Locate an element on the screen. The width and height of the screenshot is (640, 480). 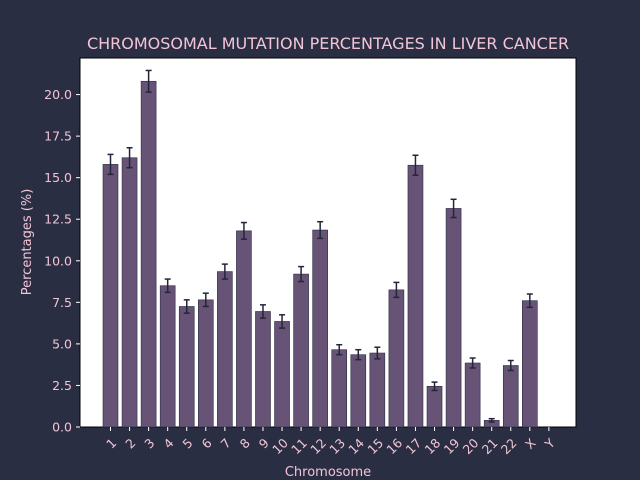
y-tick-label: 12.5 is located at coordinates (58, 219).